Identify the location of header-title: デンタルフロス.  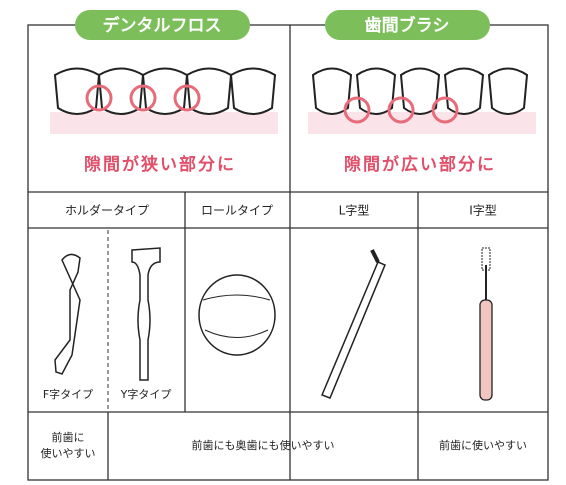
(162, 25).